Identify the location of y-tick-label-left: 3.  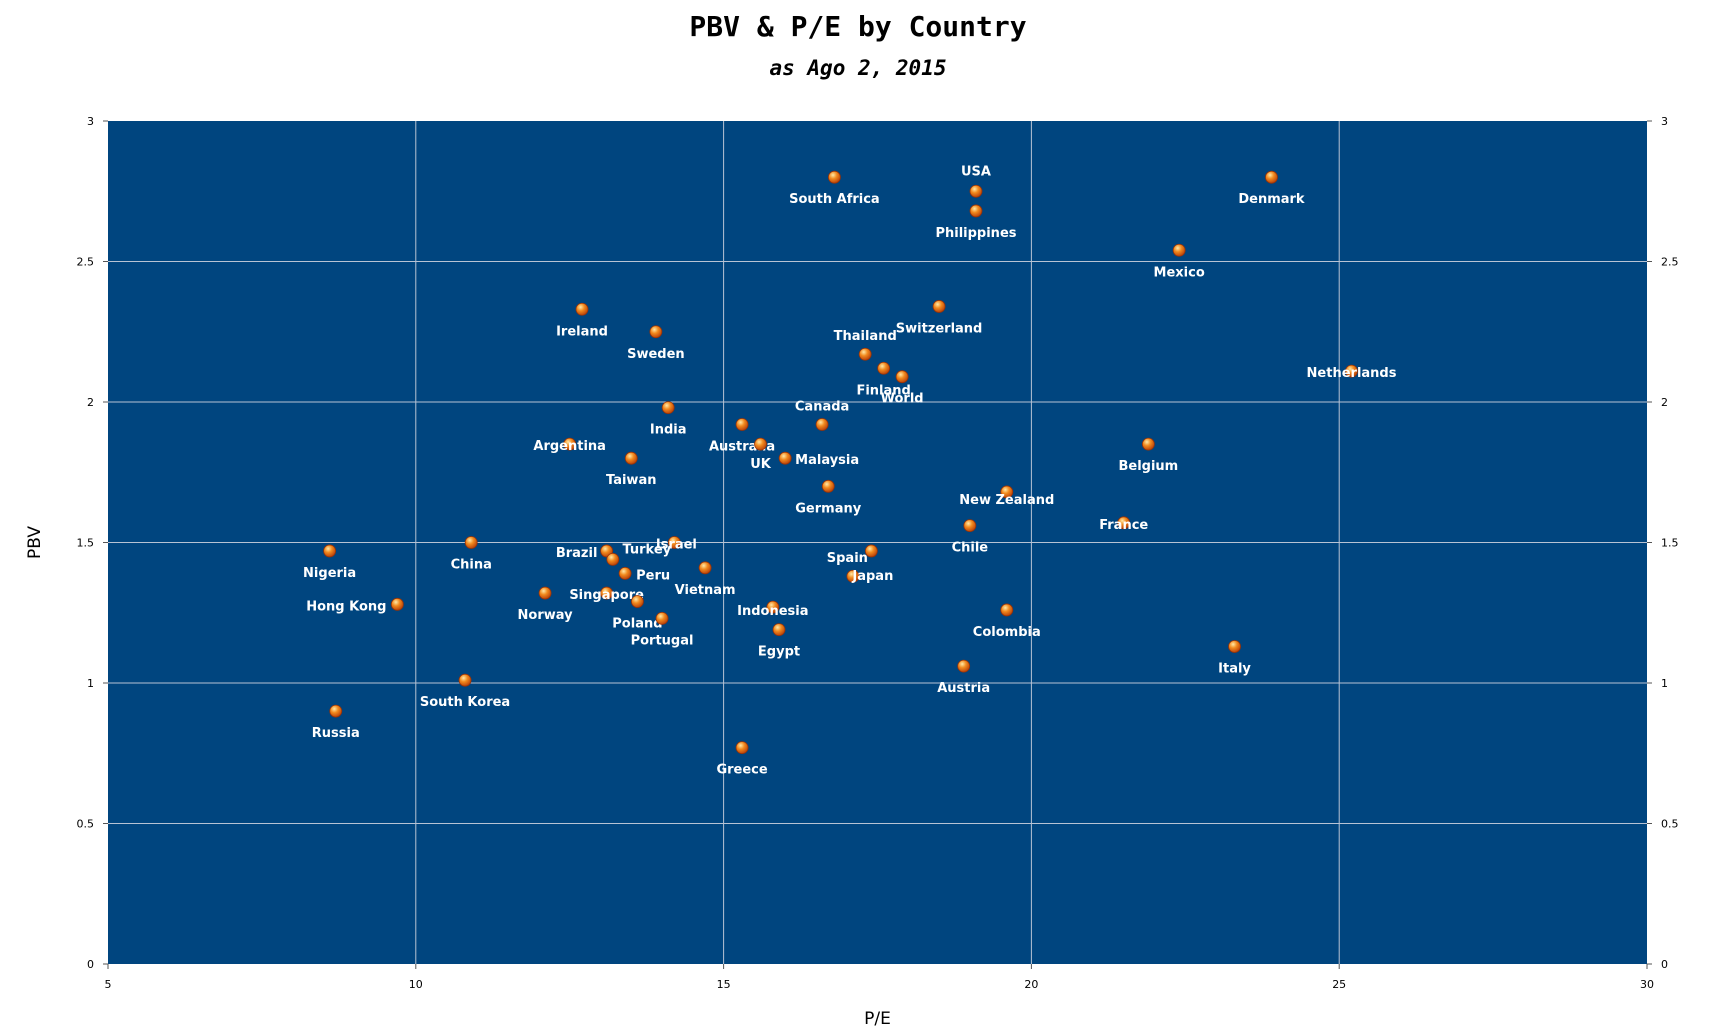
(90, 121).